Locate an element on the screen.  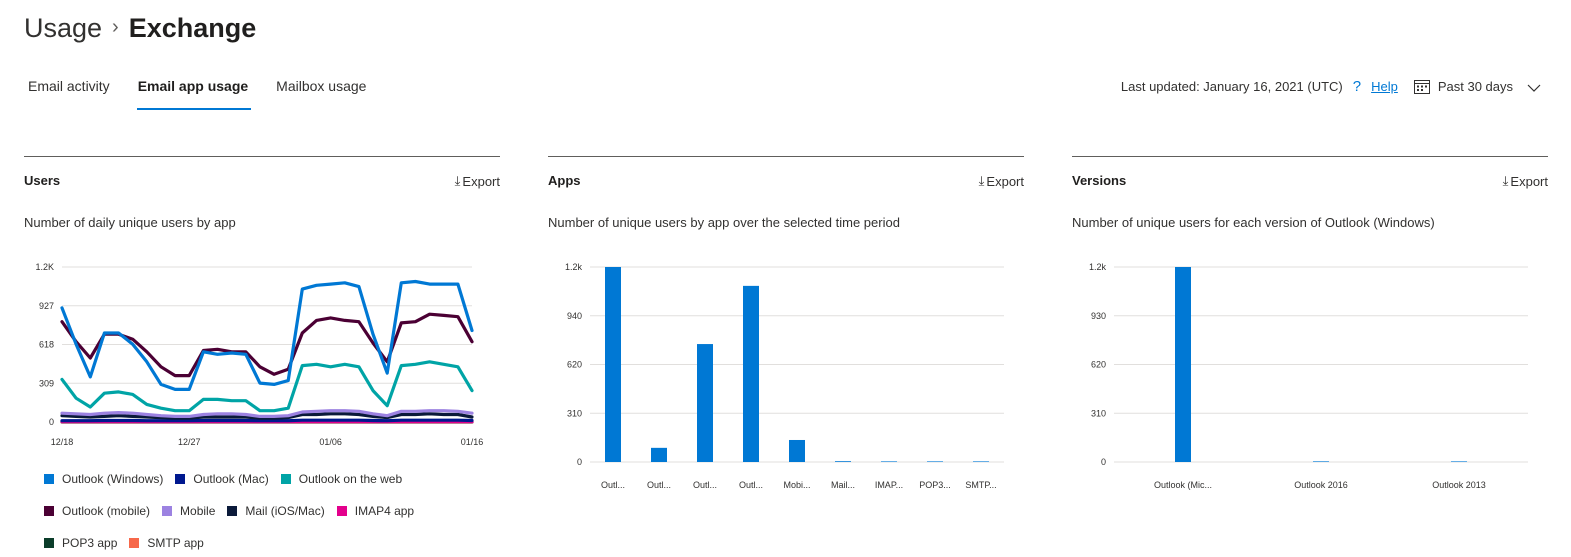
series-line-outlook-on-the-web is located at coordinates (267, 386).